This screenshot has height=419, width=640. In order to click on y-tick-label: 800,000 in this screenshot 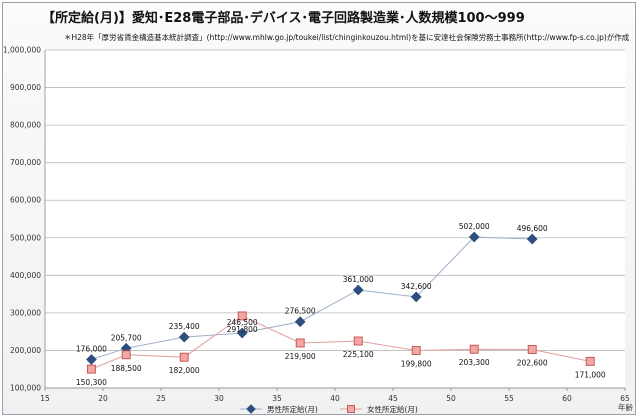, I will do `click(25, 125)`.